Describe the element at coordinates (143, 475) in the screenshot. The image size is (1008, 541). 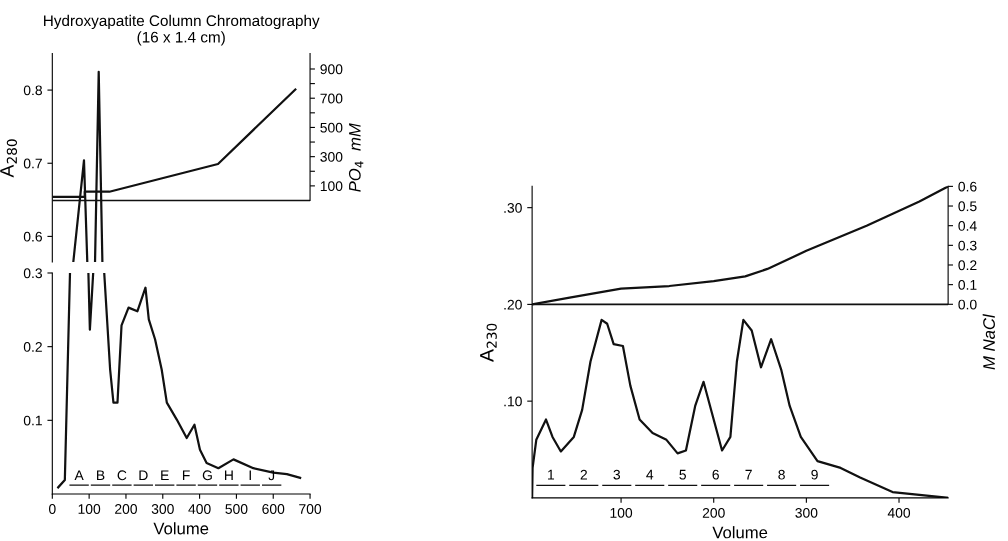
I see `annotation: D` at that location.